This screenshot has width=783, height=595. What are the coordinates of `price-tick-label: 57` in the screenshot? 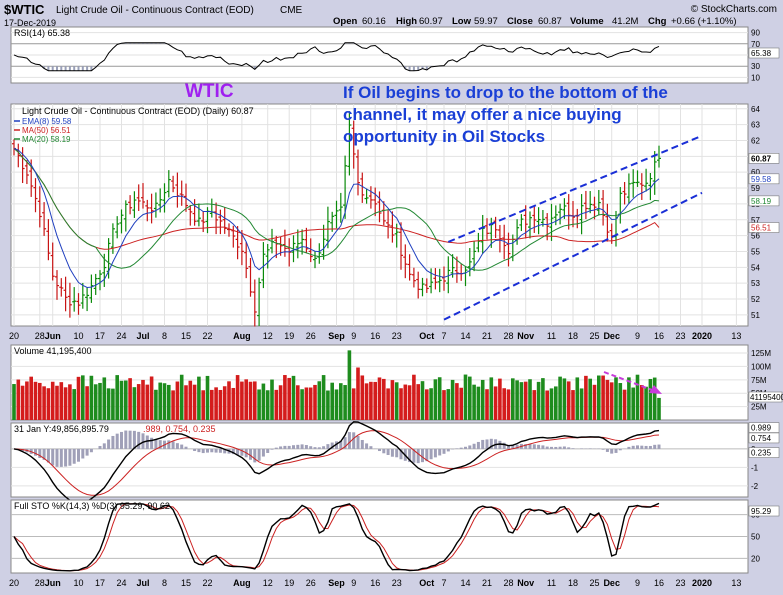 It's located at (755, 220).